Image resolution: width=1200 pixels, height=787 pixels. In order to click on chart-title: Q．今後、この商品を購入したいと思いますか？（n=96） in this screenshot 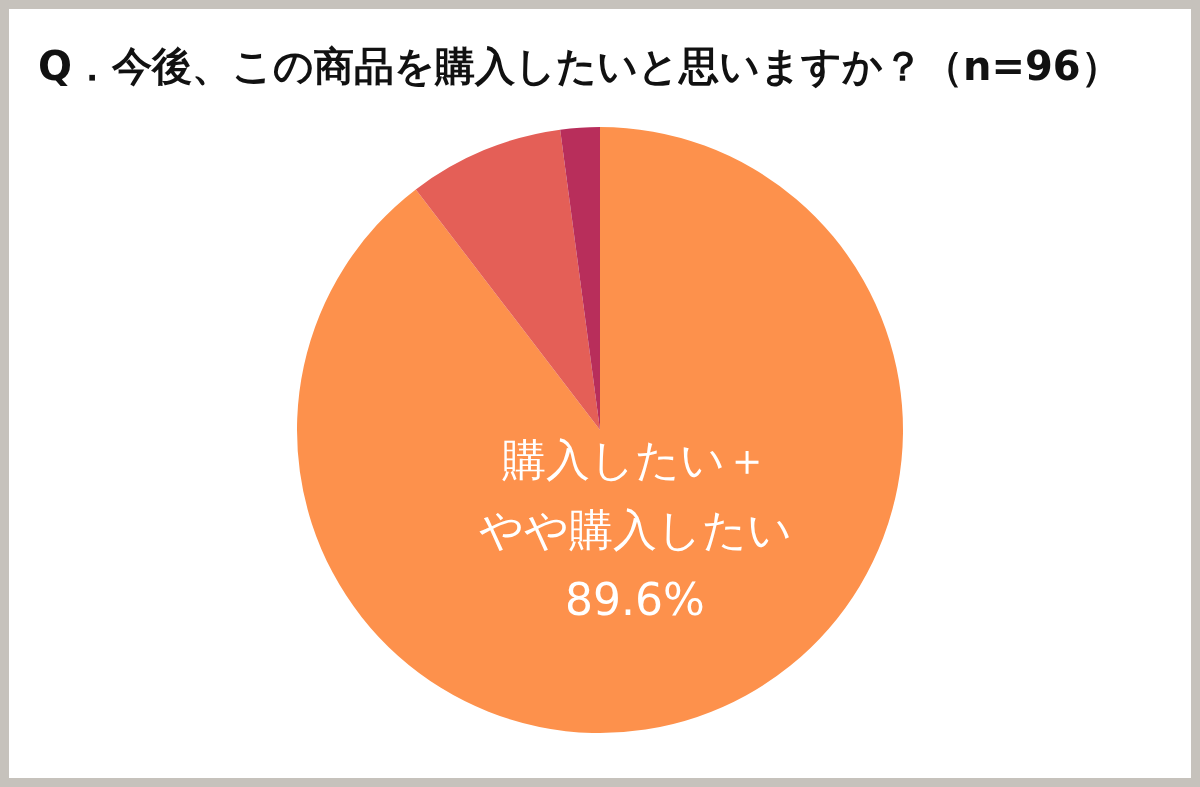, I will do `click(579, 66)`.